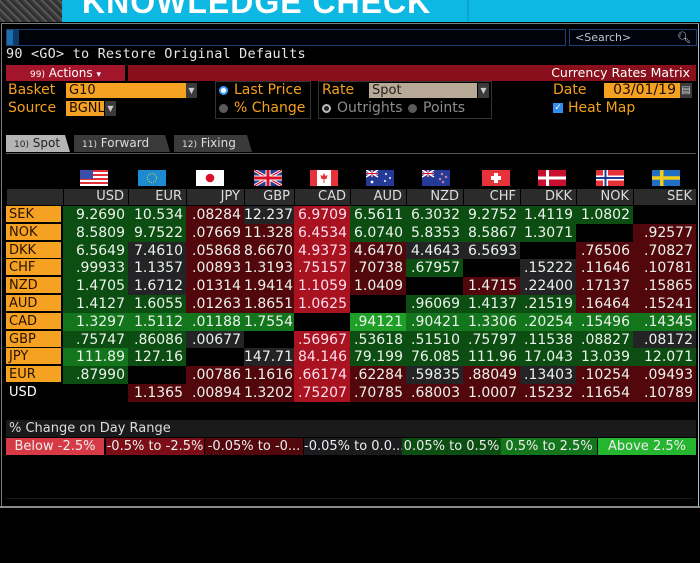  What do you see at coordinates (157, 215) in the screenshot?
I see `rate-cell: 10.534` at bounding box center [157, 215].